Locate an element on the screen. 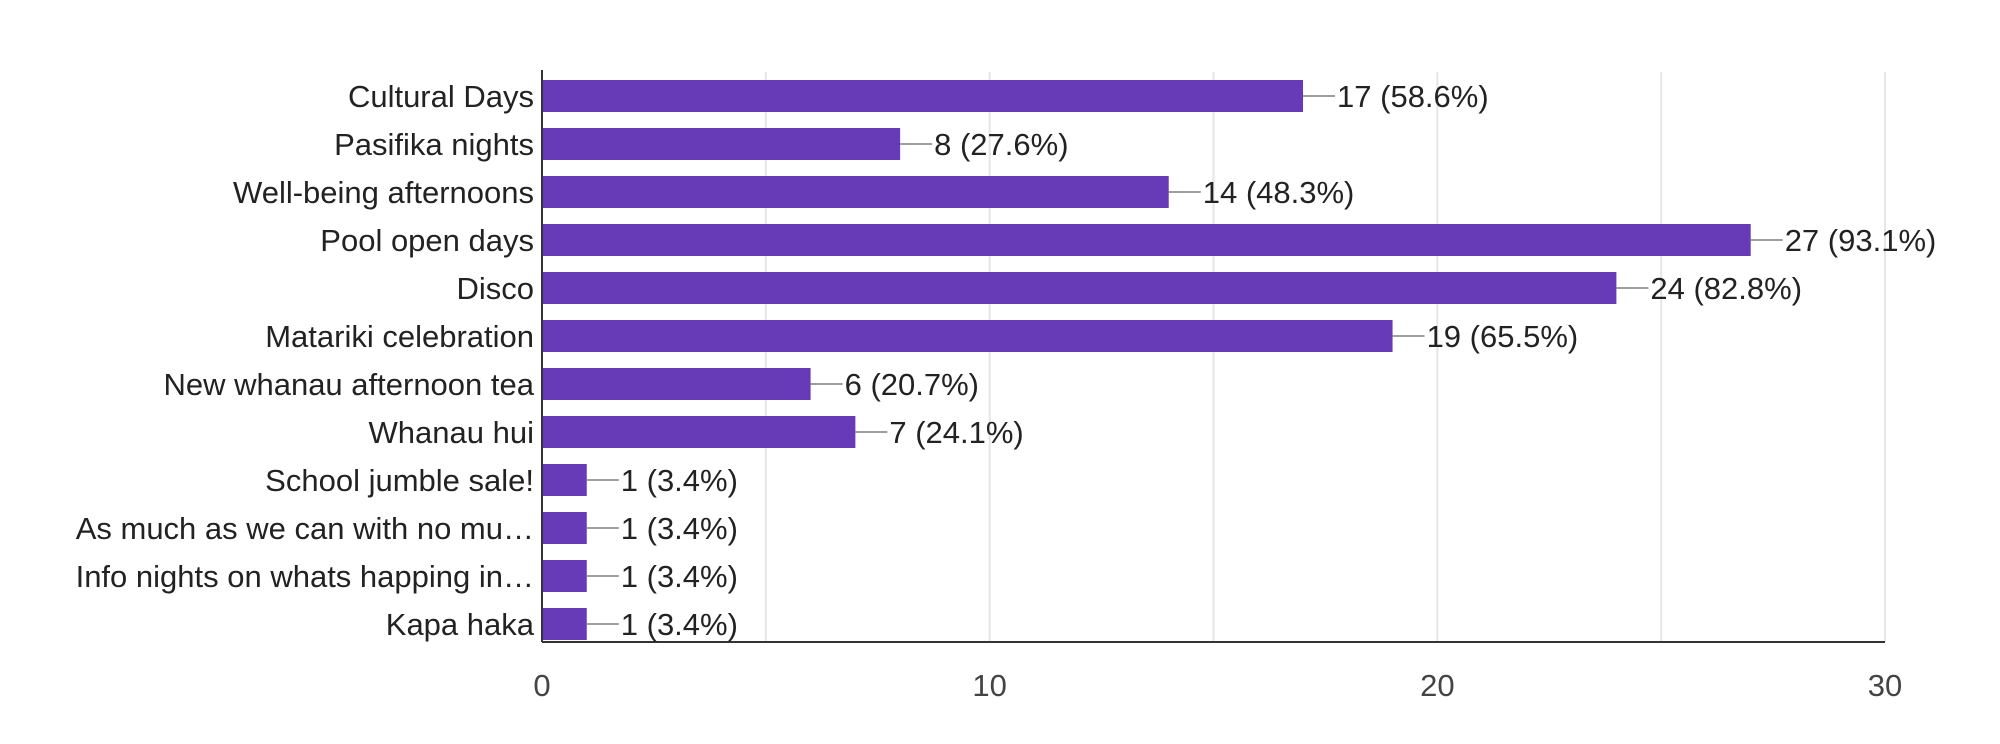  category-label: Cultural Days is located at coordinates (441, 96).